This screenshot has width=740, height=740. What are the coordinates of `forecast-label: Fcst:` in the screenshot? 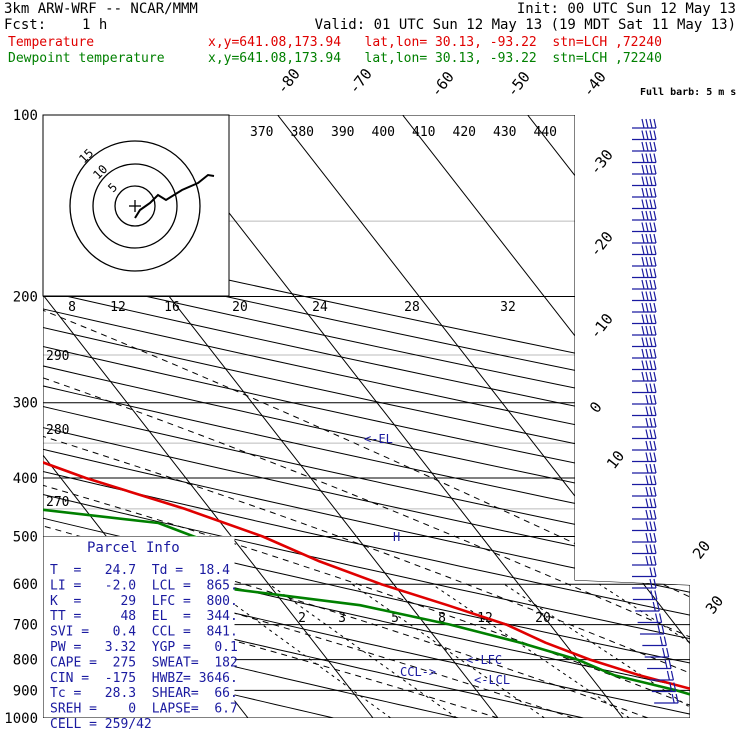 It's located at (25, 25).